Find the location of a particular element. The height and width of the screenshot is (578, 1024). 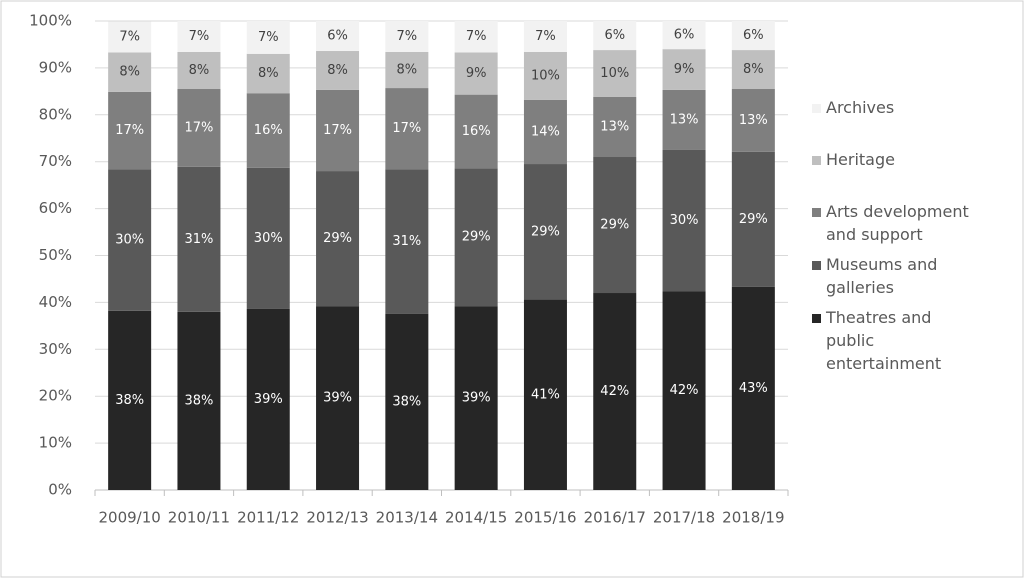

y-tick-label: 100% is located at coordinates (50, 21).